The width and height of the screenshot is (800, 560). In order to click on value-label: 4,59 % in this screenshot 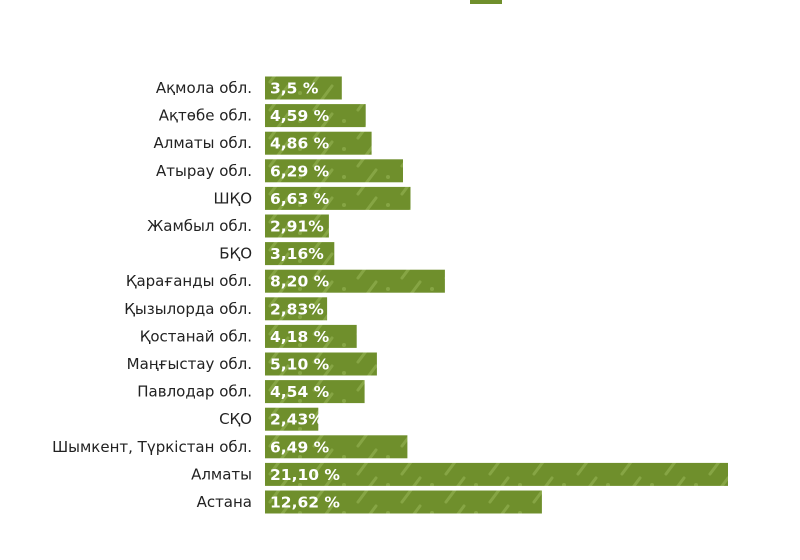, I will do `click(300, 116)`.